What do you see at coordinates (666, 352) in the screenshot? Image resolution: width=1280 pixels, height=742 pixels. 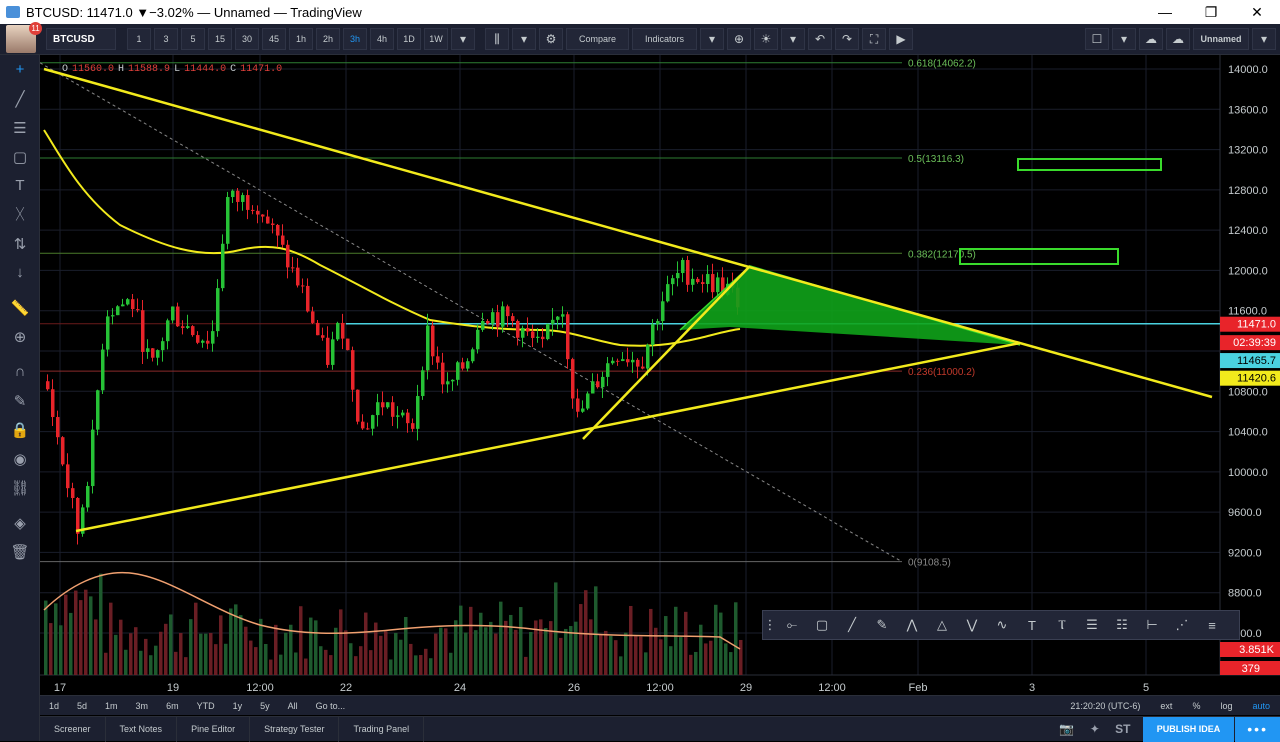 I see `rising-trendline` at bounding box center [666, 352].